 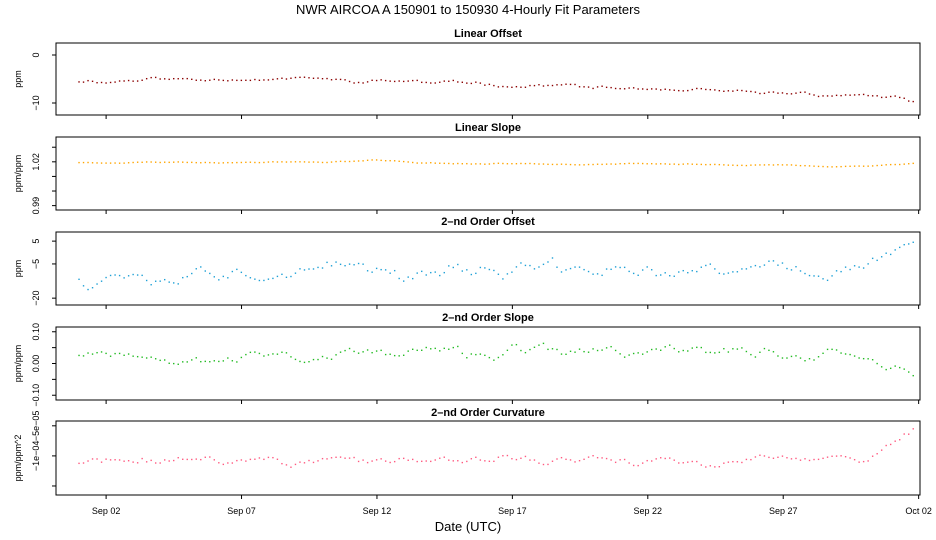 What do you see at coordinates (36, 206) in the screenshot?
I see `y-tick-label: 0.99` at bounding box center [36, 206].